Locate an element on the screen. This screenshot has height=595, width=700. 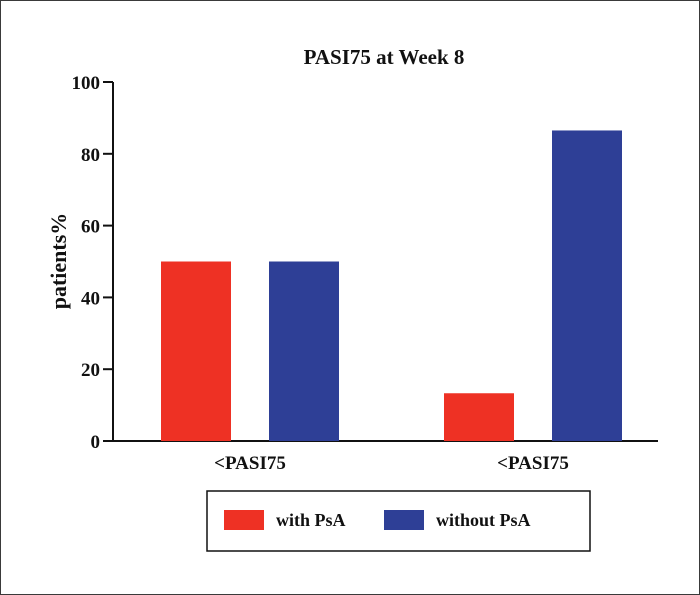
y-axis-label: patients% is located at coordinates (58, 261).